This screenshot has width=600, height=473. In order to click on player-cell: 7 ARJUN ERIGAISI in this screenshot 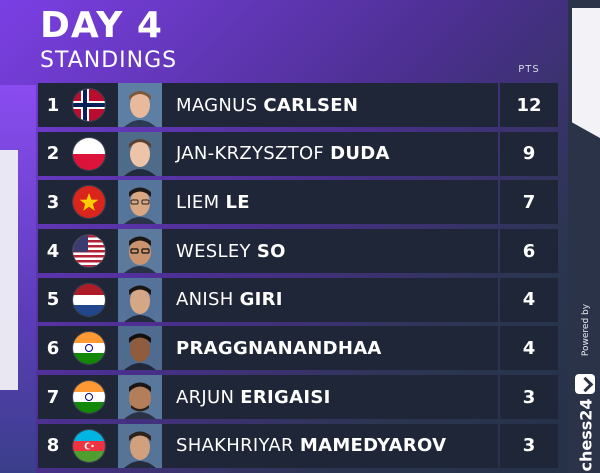, I will do `click(268, 397)`.